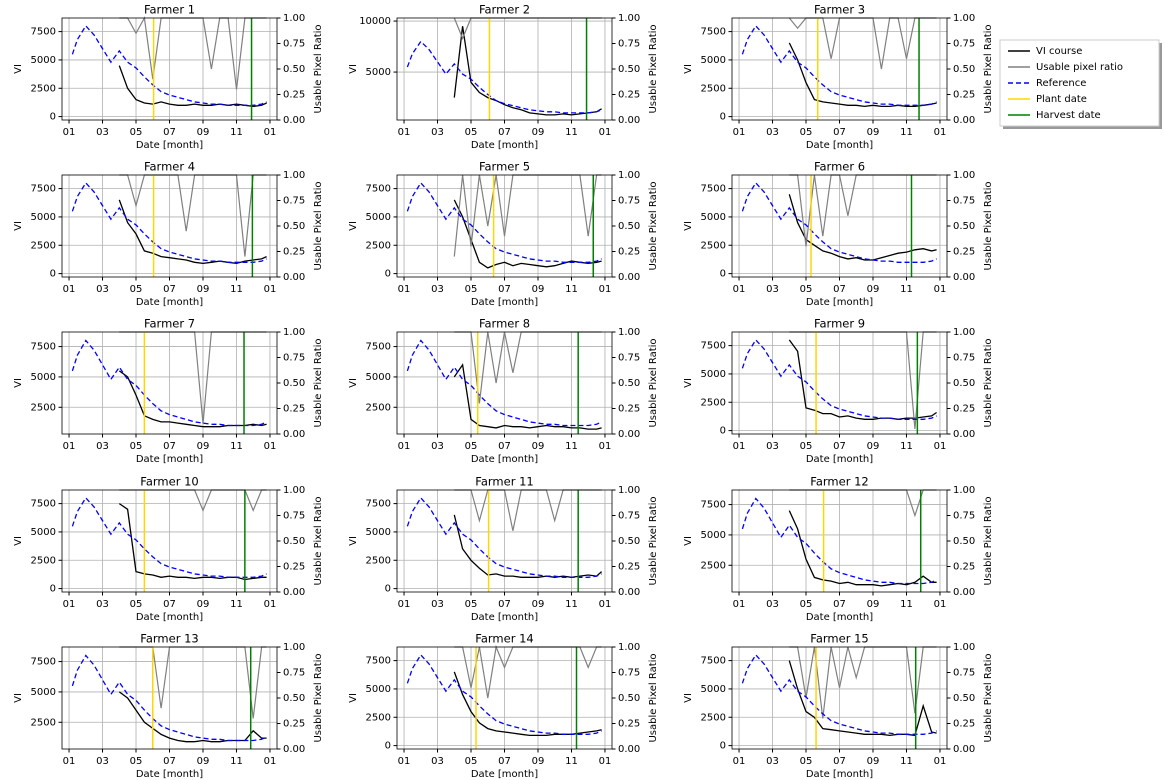 This screenshot has width=1165, height=780. Describe the element at coordinates (504, 10) in the screenshot. I see `panel-title: Farmer 2` at that location.